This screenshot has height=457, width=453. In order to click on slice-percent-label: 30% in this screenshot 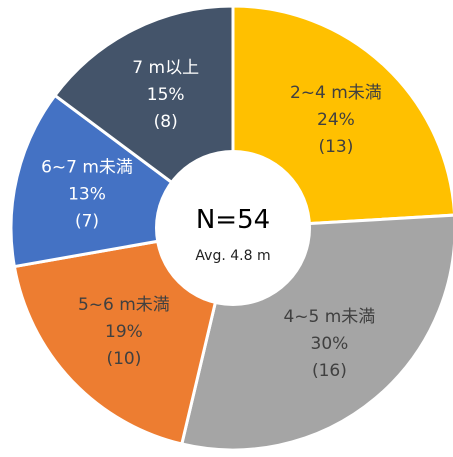, I will do `click(330, 344)`.